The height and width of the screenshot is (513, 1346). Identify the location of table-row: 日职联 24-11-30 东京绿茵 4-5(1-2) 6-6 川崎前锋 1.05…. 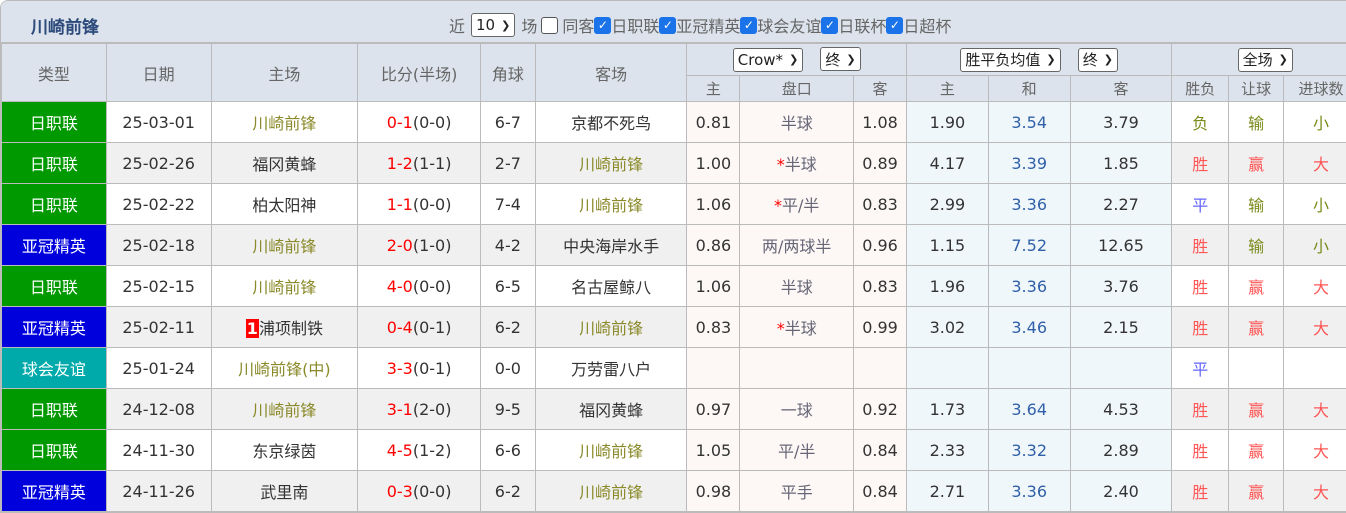
(673, 450).